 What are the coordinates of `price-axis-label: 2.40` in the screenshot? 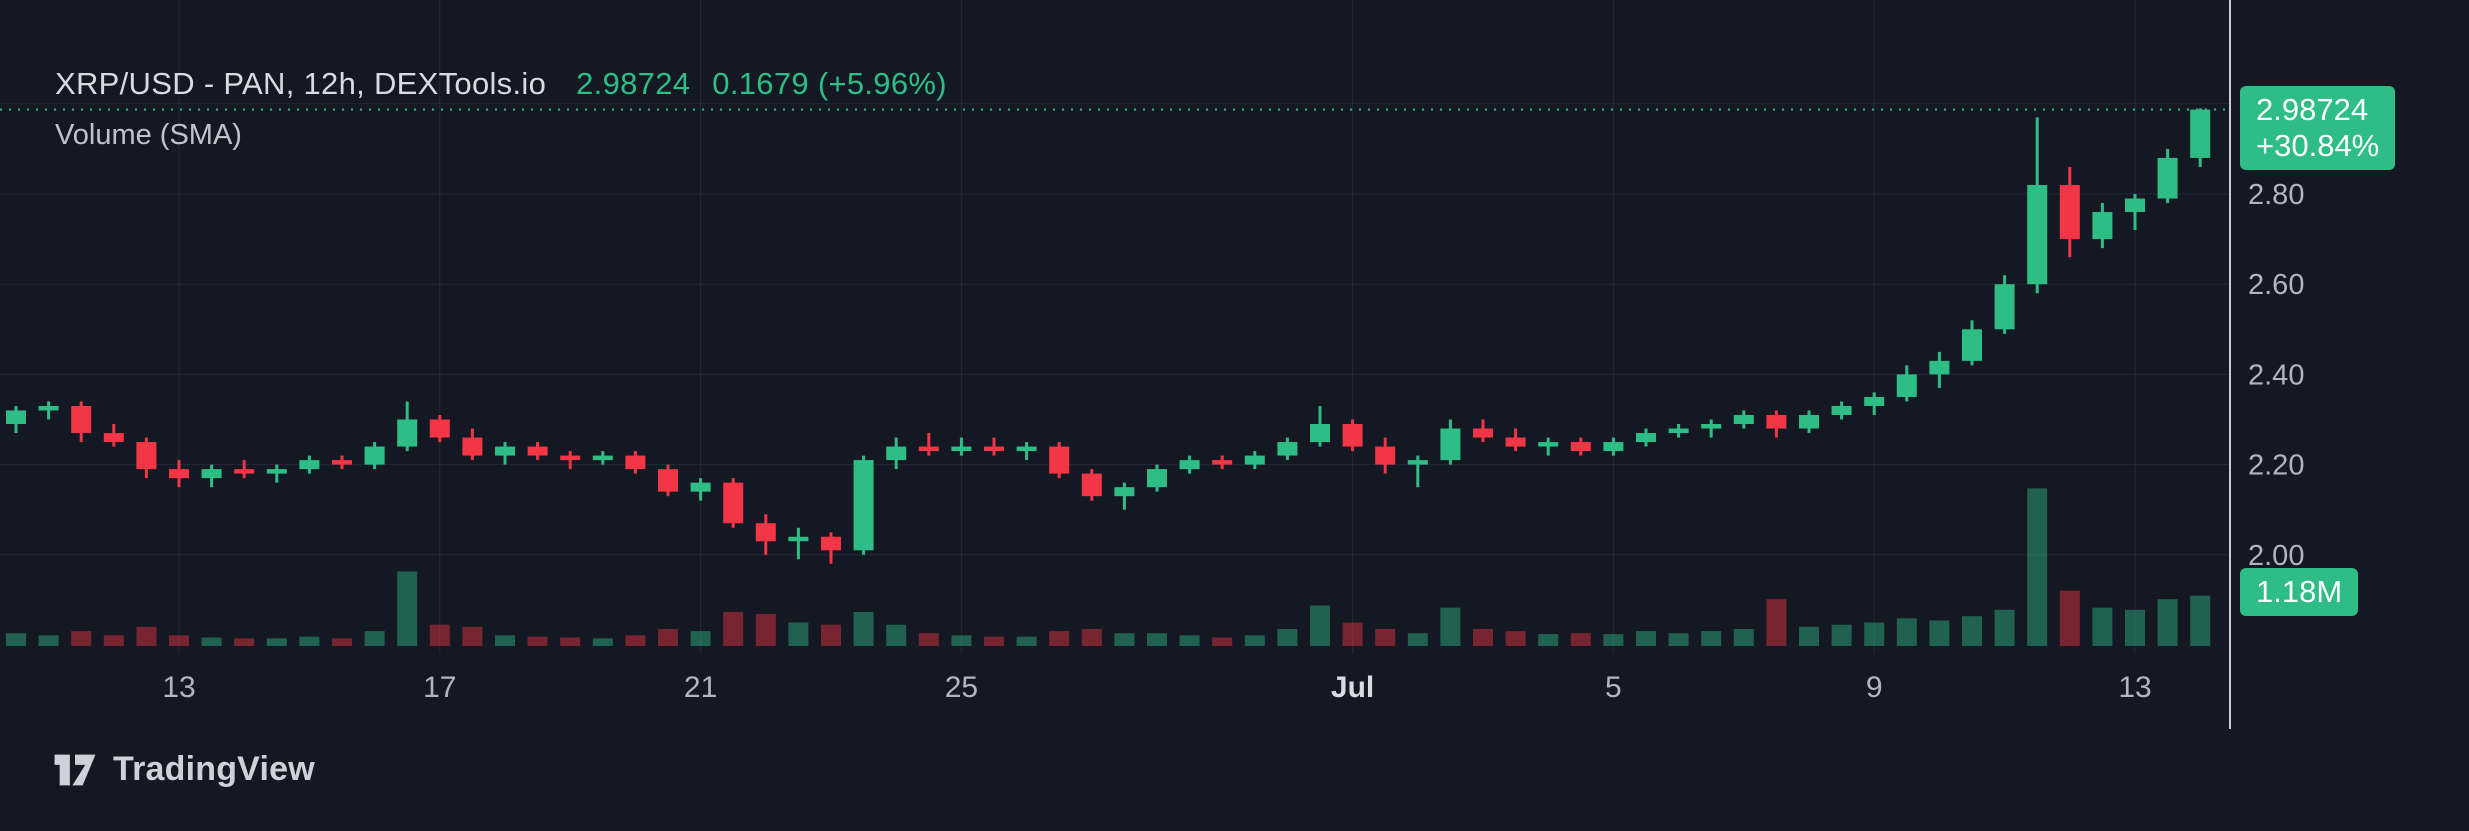 It's located at (2276, 375).